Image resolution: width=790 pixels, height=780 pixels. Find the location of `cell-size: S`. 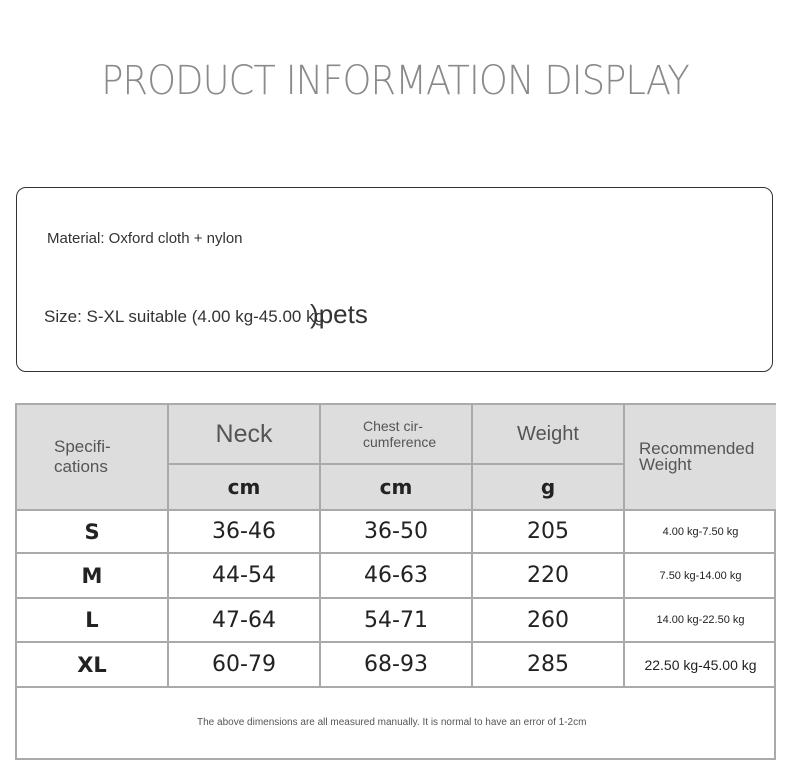

cell-size: S is located at coordinates (93, 532).